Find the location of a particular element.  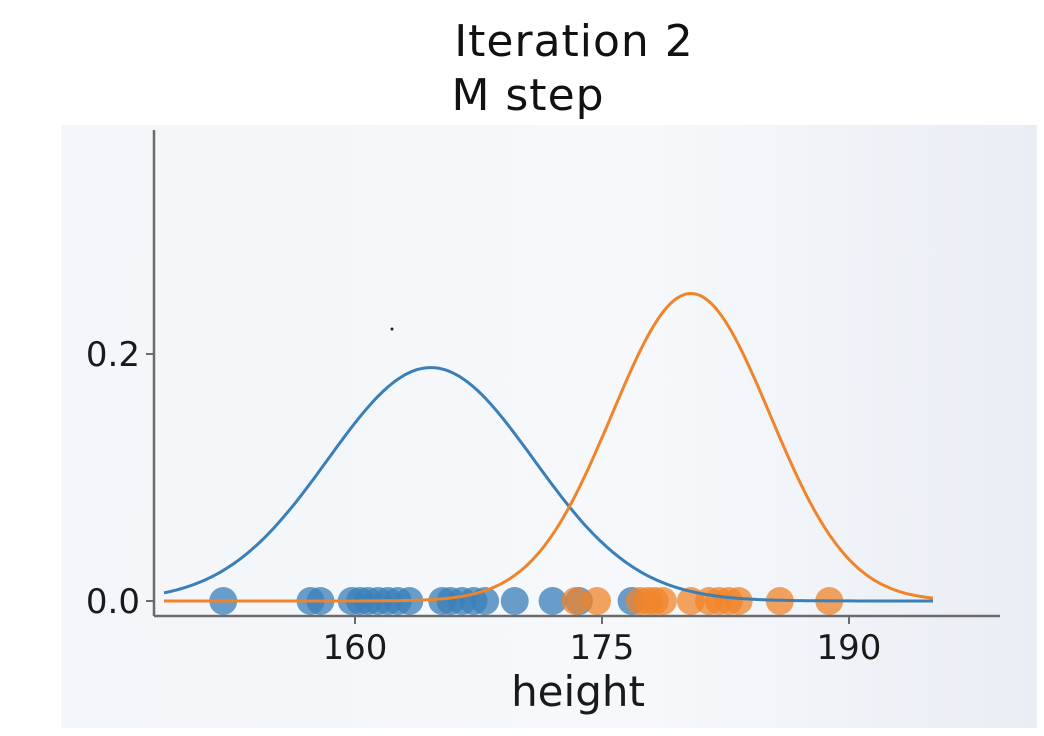

chart-subtitle-step: M step is located at coordinates (528, 95).